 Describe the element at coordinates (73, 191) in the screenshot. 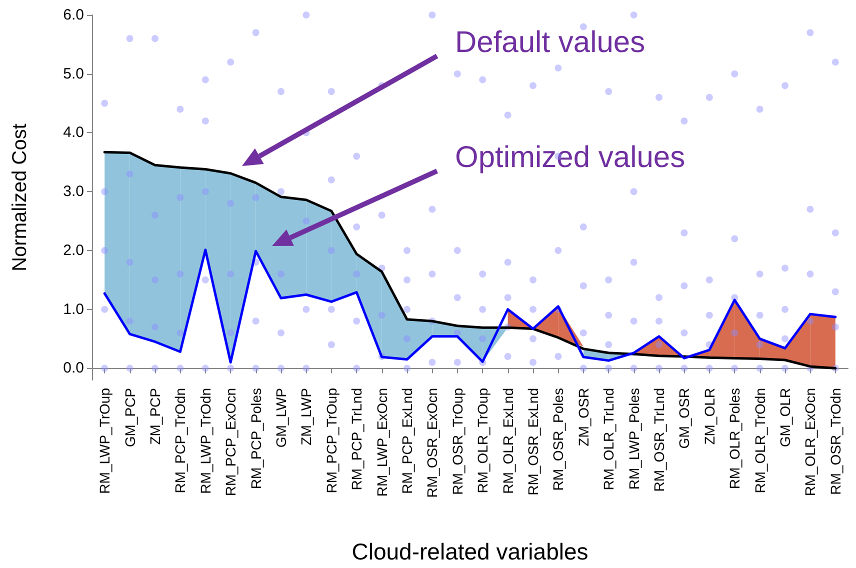

I see `y-tick-label: 3.0` at that location.